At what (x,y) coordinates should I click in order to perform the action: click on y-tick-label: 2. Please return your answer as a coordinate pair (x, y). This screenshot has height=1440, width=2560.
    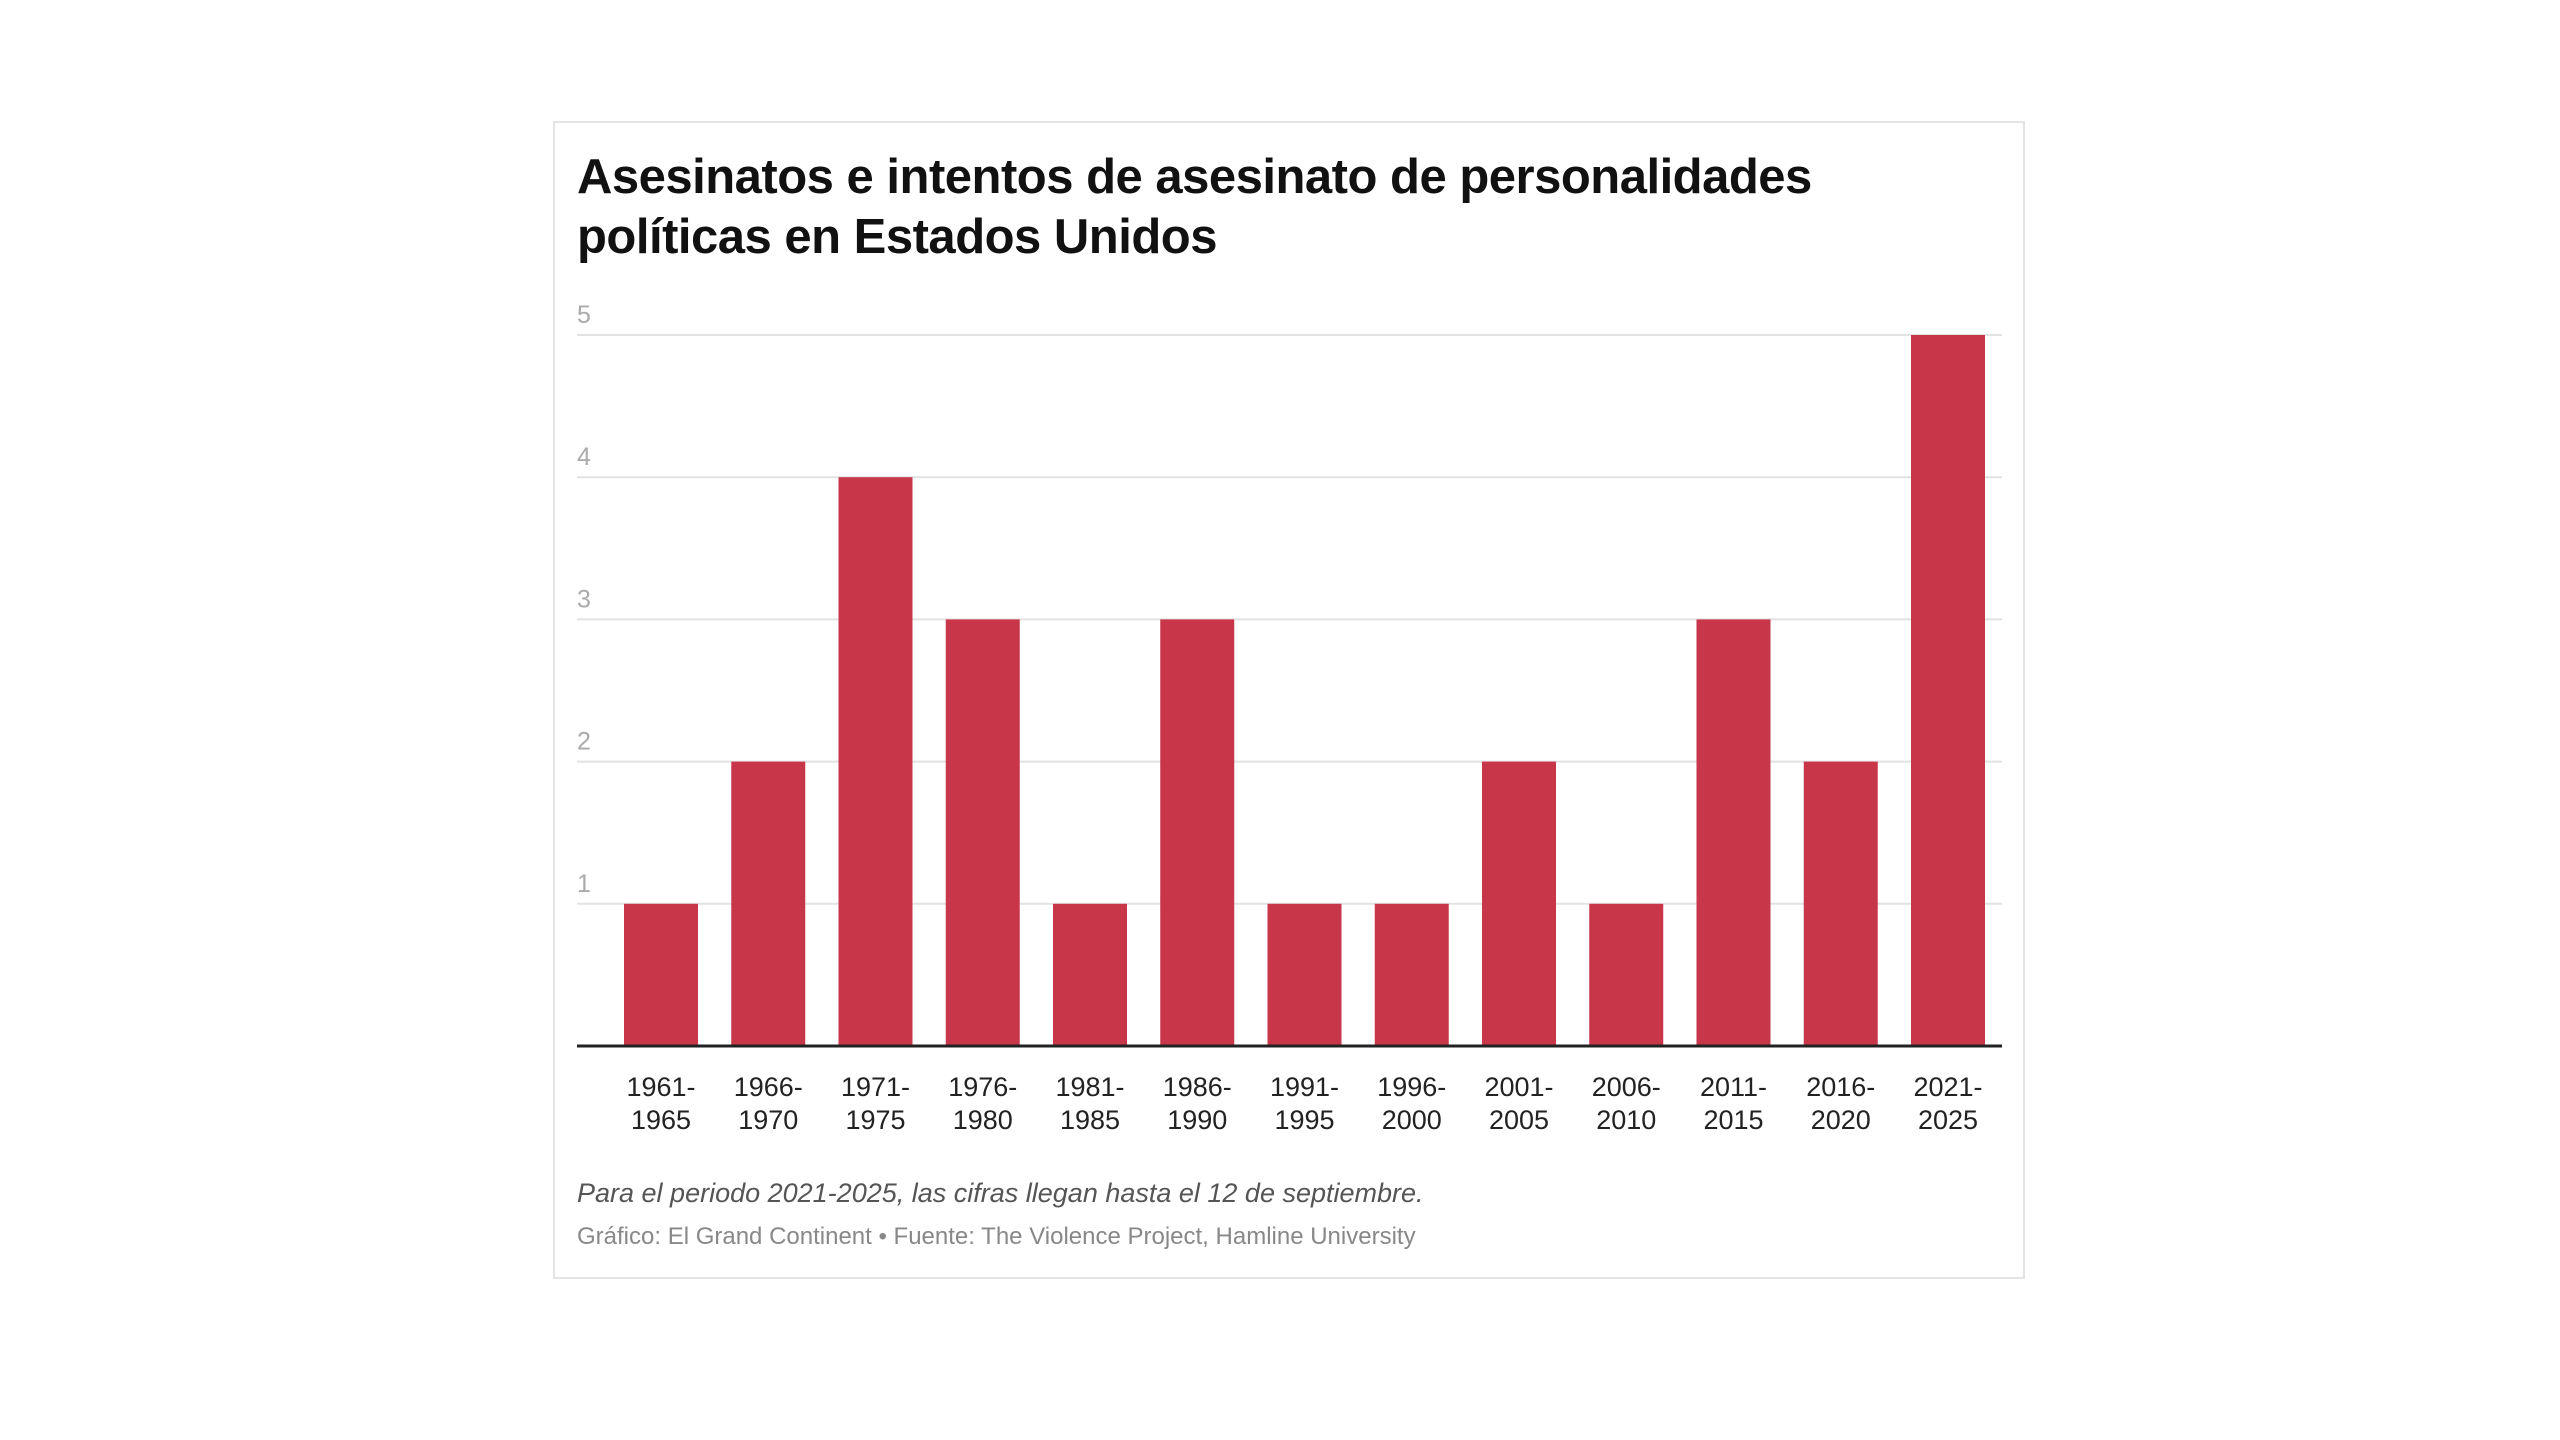
    Looking at the image, I should click on (584, 742).